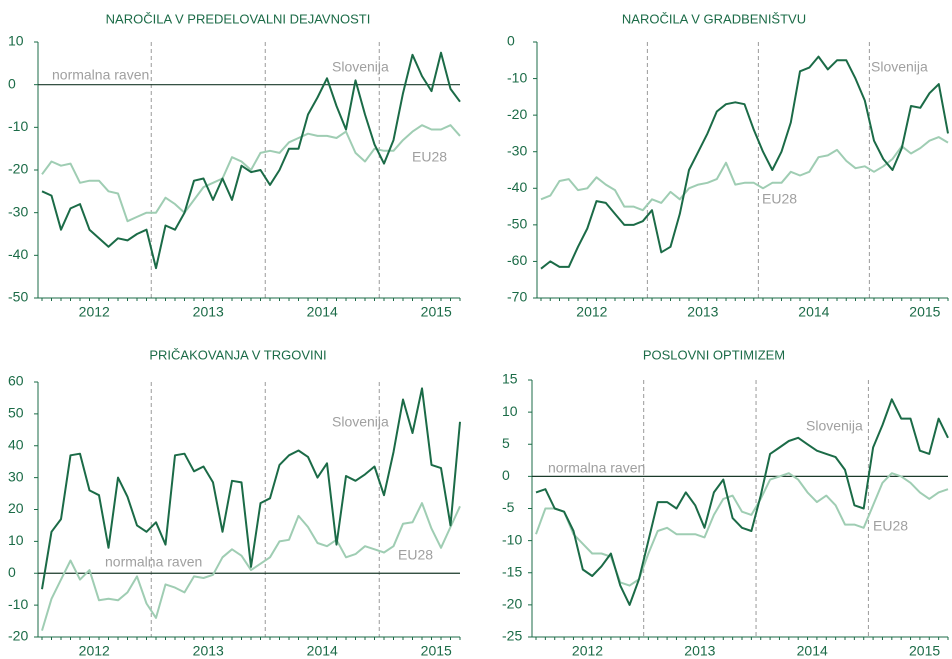 The image size is (952, 659). What do you see at coordinates (517, 297) in the screenshot?
I see `y-tick-label: -70` at bounding box center [517, 297].